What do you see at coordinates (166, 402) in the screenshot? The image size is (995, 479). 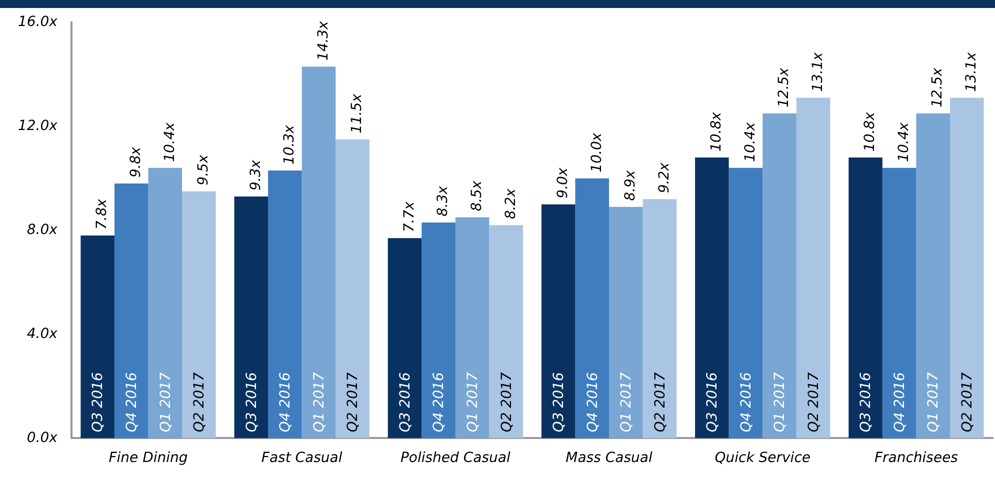 I see `series-label: Q1 2017` at bounding box center [166, 402].